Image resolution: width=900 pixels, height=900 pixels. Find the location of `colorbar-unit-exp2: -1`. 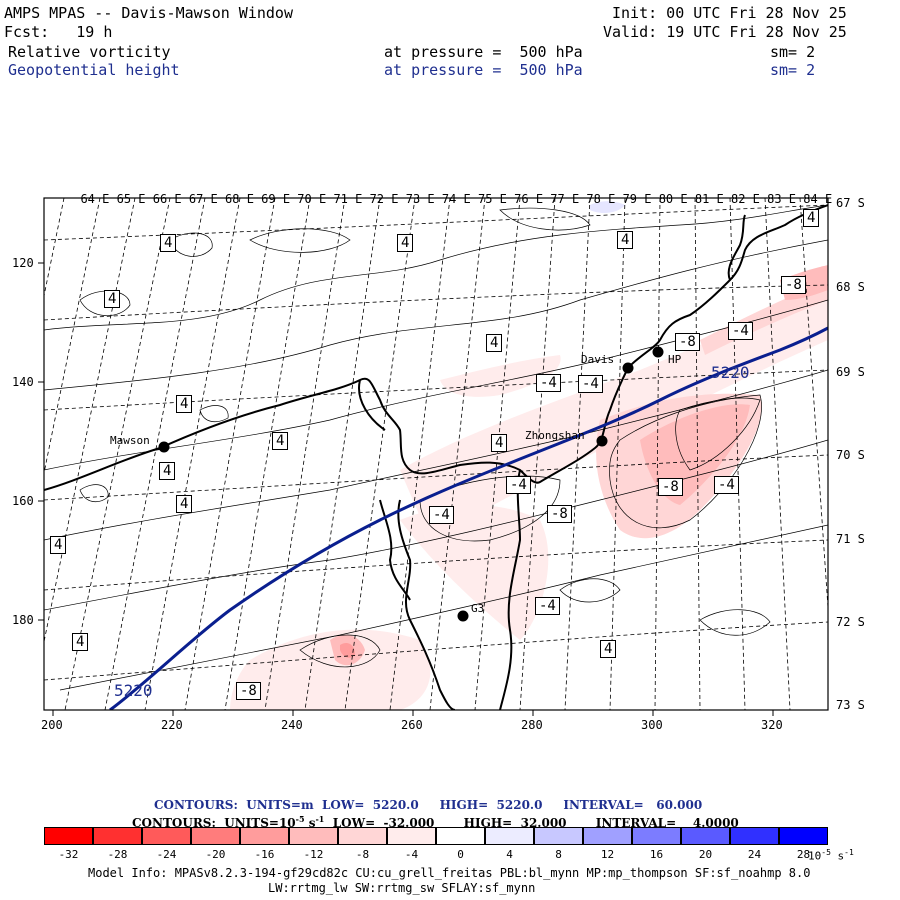

colorbar-unit-exp2: -1 is located at coordinates (849, 852).